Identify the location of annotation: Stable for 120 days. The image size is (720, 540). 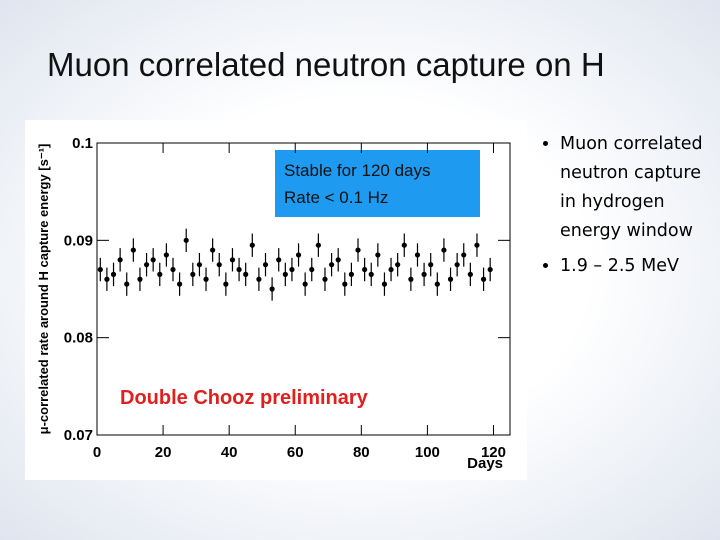
(357, 170).